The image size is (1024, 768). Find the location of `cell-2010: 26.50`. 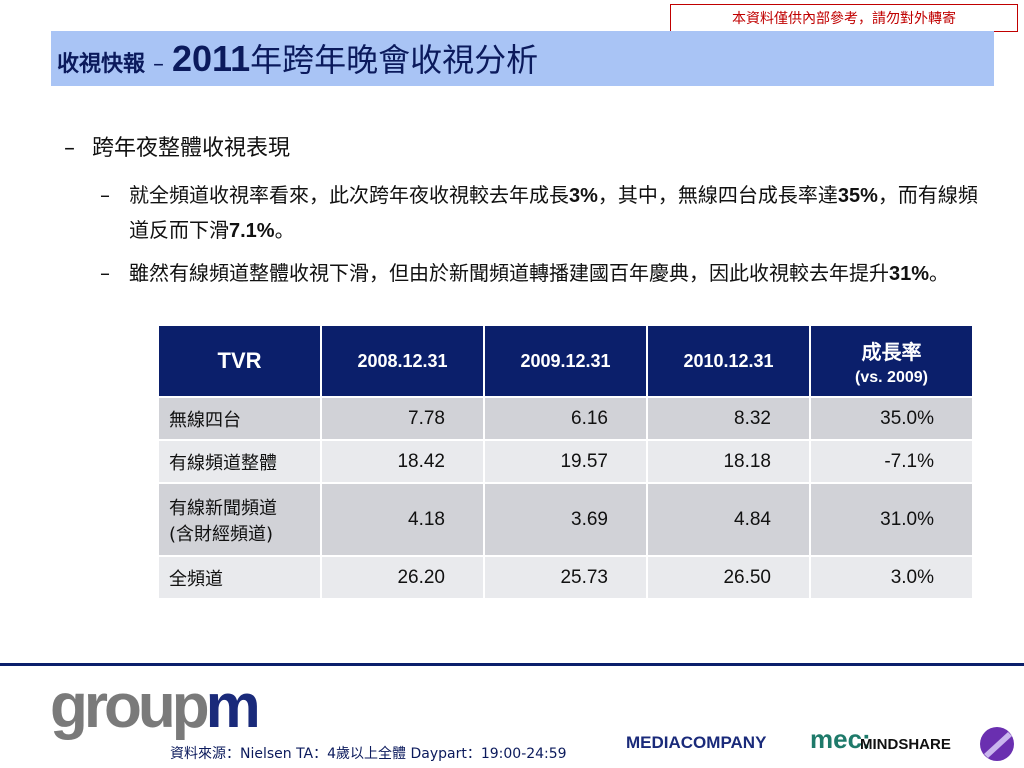

cell-2010: 26.50 is located at coordinates (728, 577).